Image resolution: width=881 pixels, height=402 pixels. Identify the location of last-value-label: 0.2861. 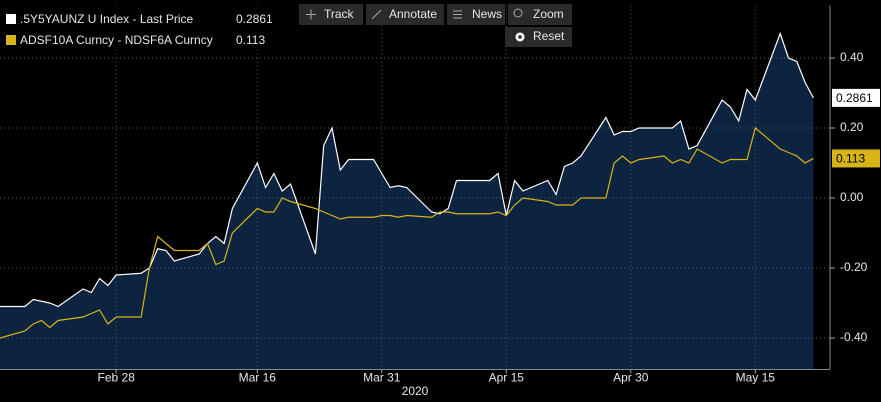
(854, 98).